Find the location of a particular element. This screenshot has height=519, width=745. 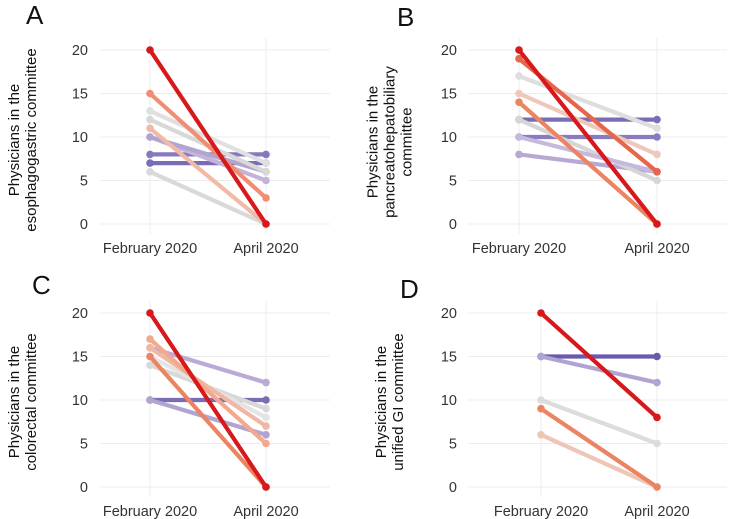

panel-letter: C is located at coordinates (41, 285).